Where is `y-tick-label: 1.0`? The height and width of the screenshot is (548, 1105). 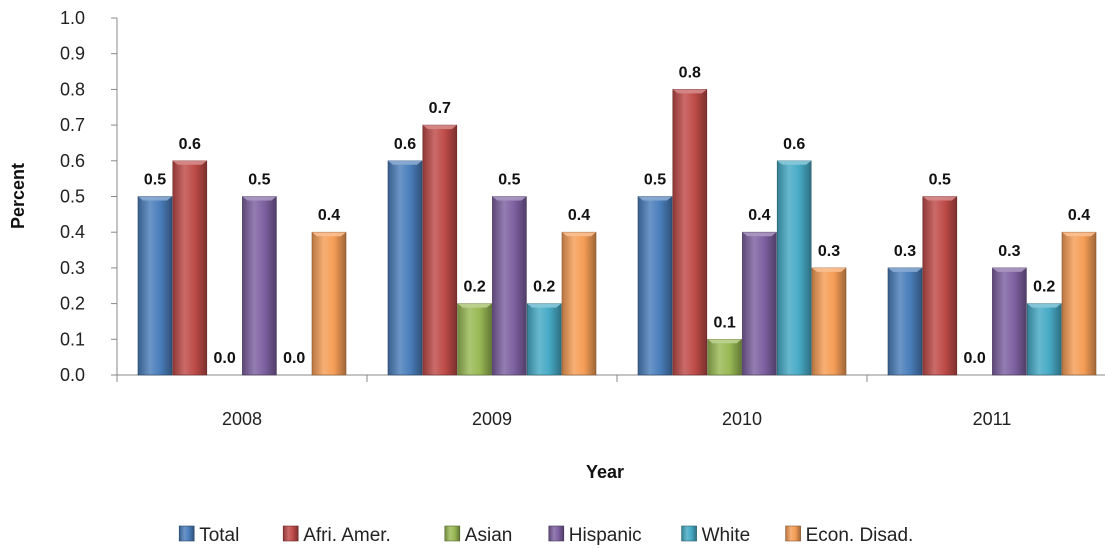 y-tick-label: 1.0 is located at coordinates (72, 18).